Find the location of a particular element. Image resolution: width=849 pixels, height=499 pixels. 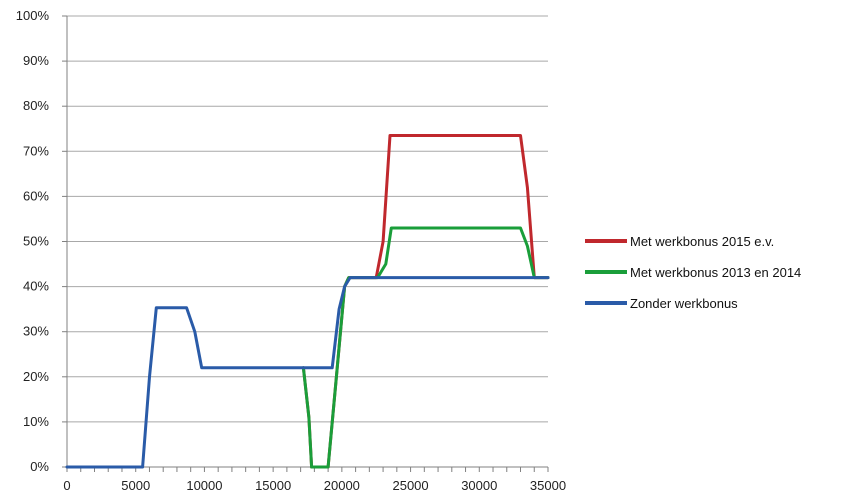

y-tick-label: 50% is located at coordinates (36, 241).